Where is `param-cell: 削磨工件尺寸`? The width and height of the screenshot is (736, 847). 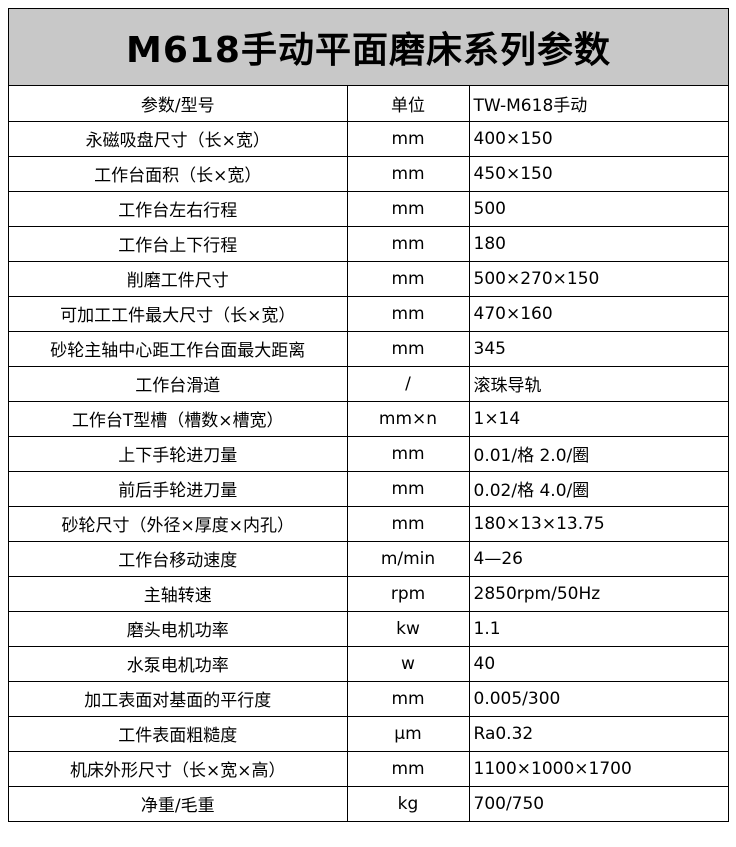 param-cell: 削磨工件尺寸 is located at coordinates (178, 278).